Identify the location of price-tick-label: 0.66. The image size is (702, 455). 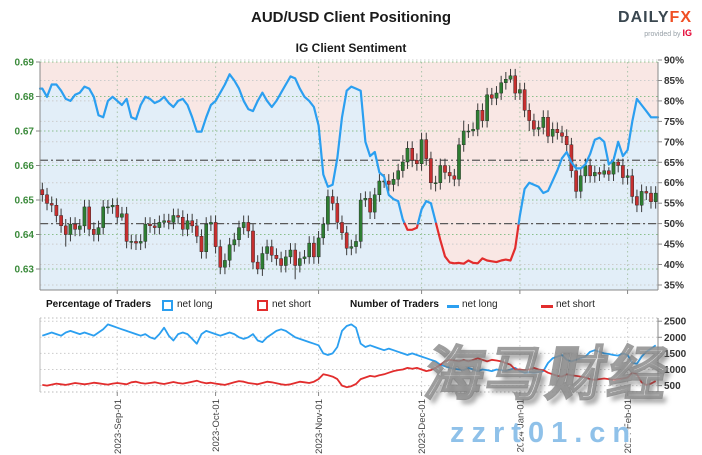
(25, 166).